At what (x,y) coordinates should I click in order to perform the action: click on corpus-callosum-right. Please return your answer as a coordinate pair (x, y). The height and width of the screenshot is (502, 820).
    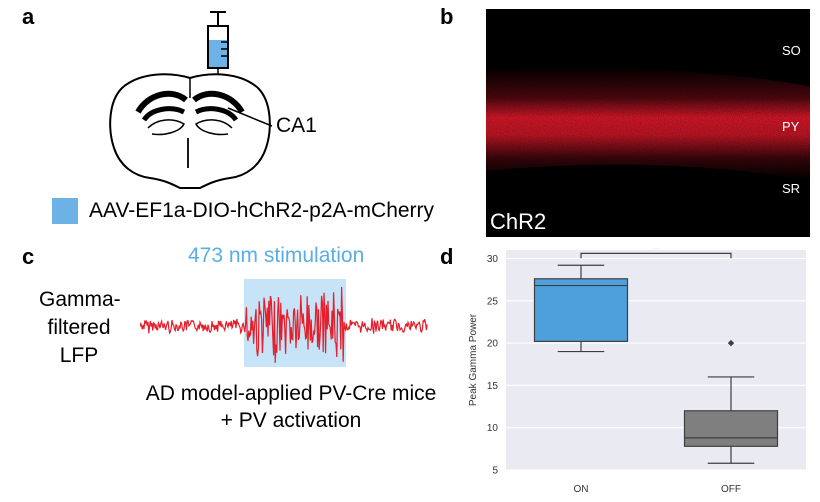
    Looking at the image, I should click on (218, 102).